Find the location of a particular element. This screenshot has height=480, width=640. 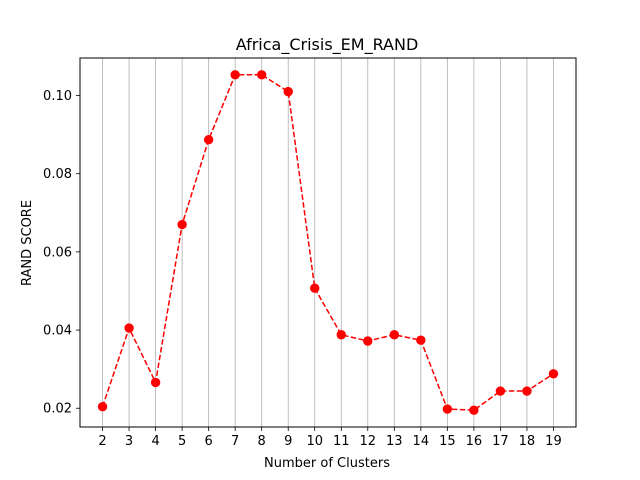

x-tick-label: 8 is located at coordinates (262, 441).